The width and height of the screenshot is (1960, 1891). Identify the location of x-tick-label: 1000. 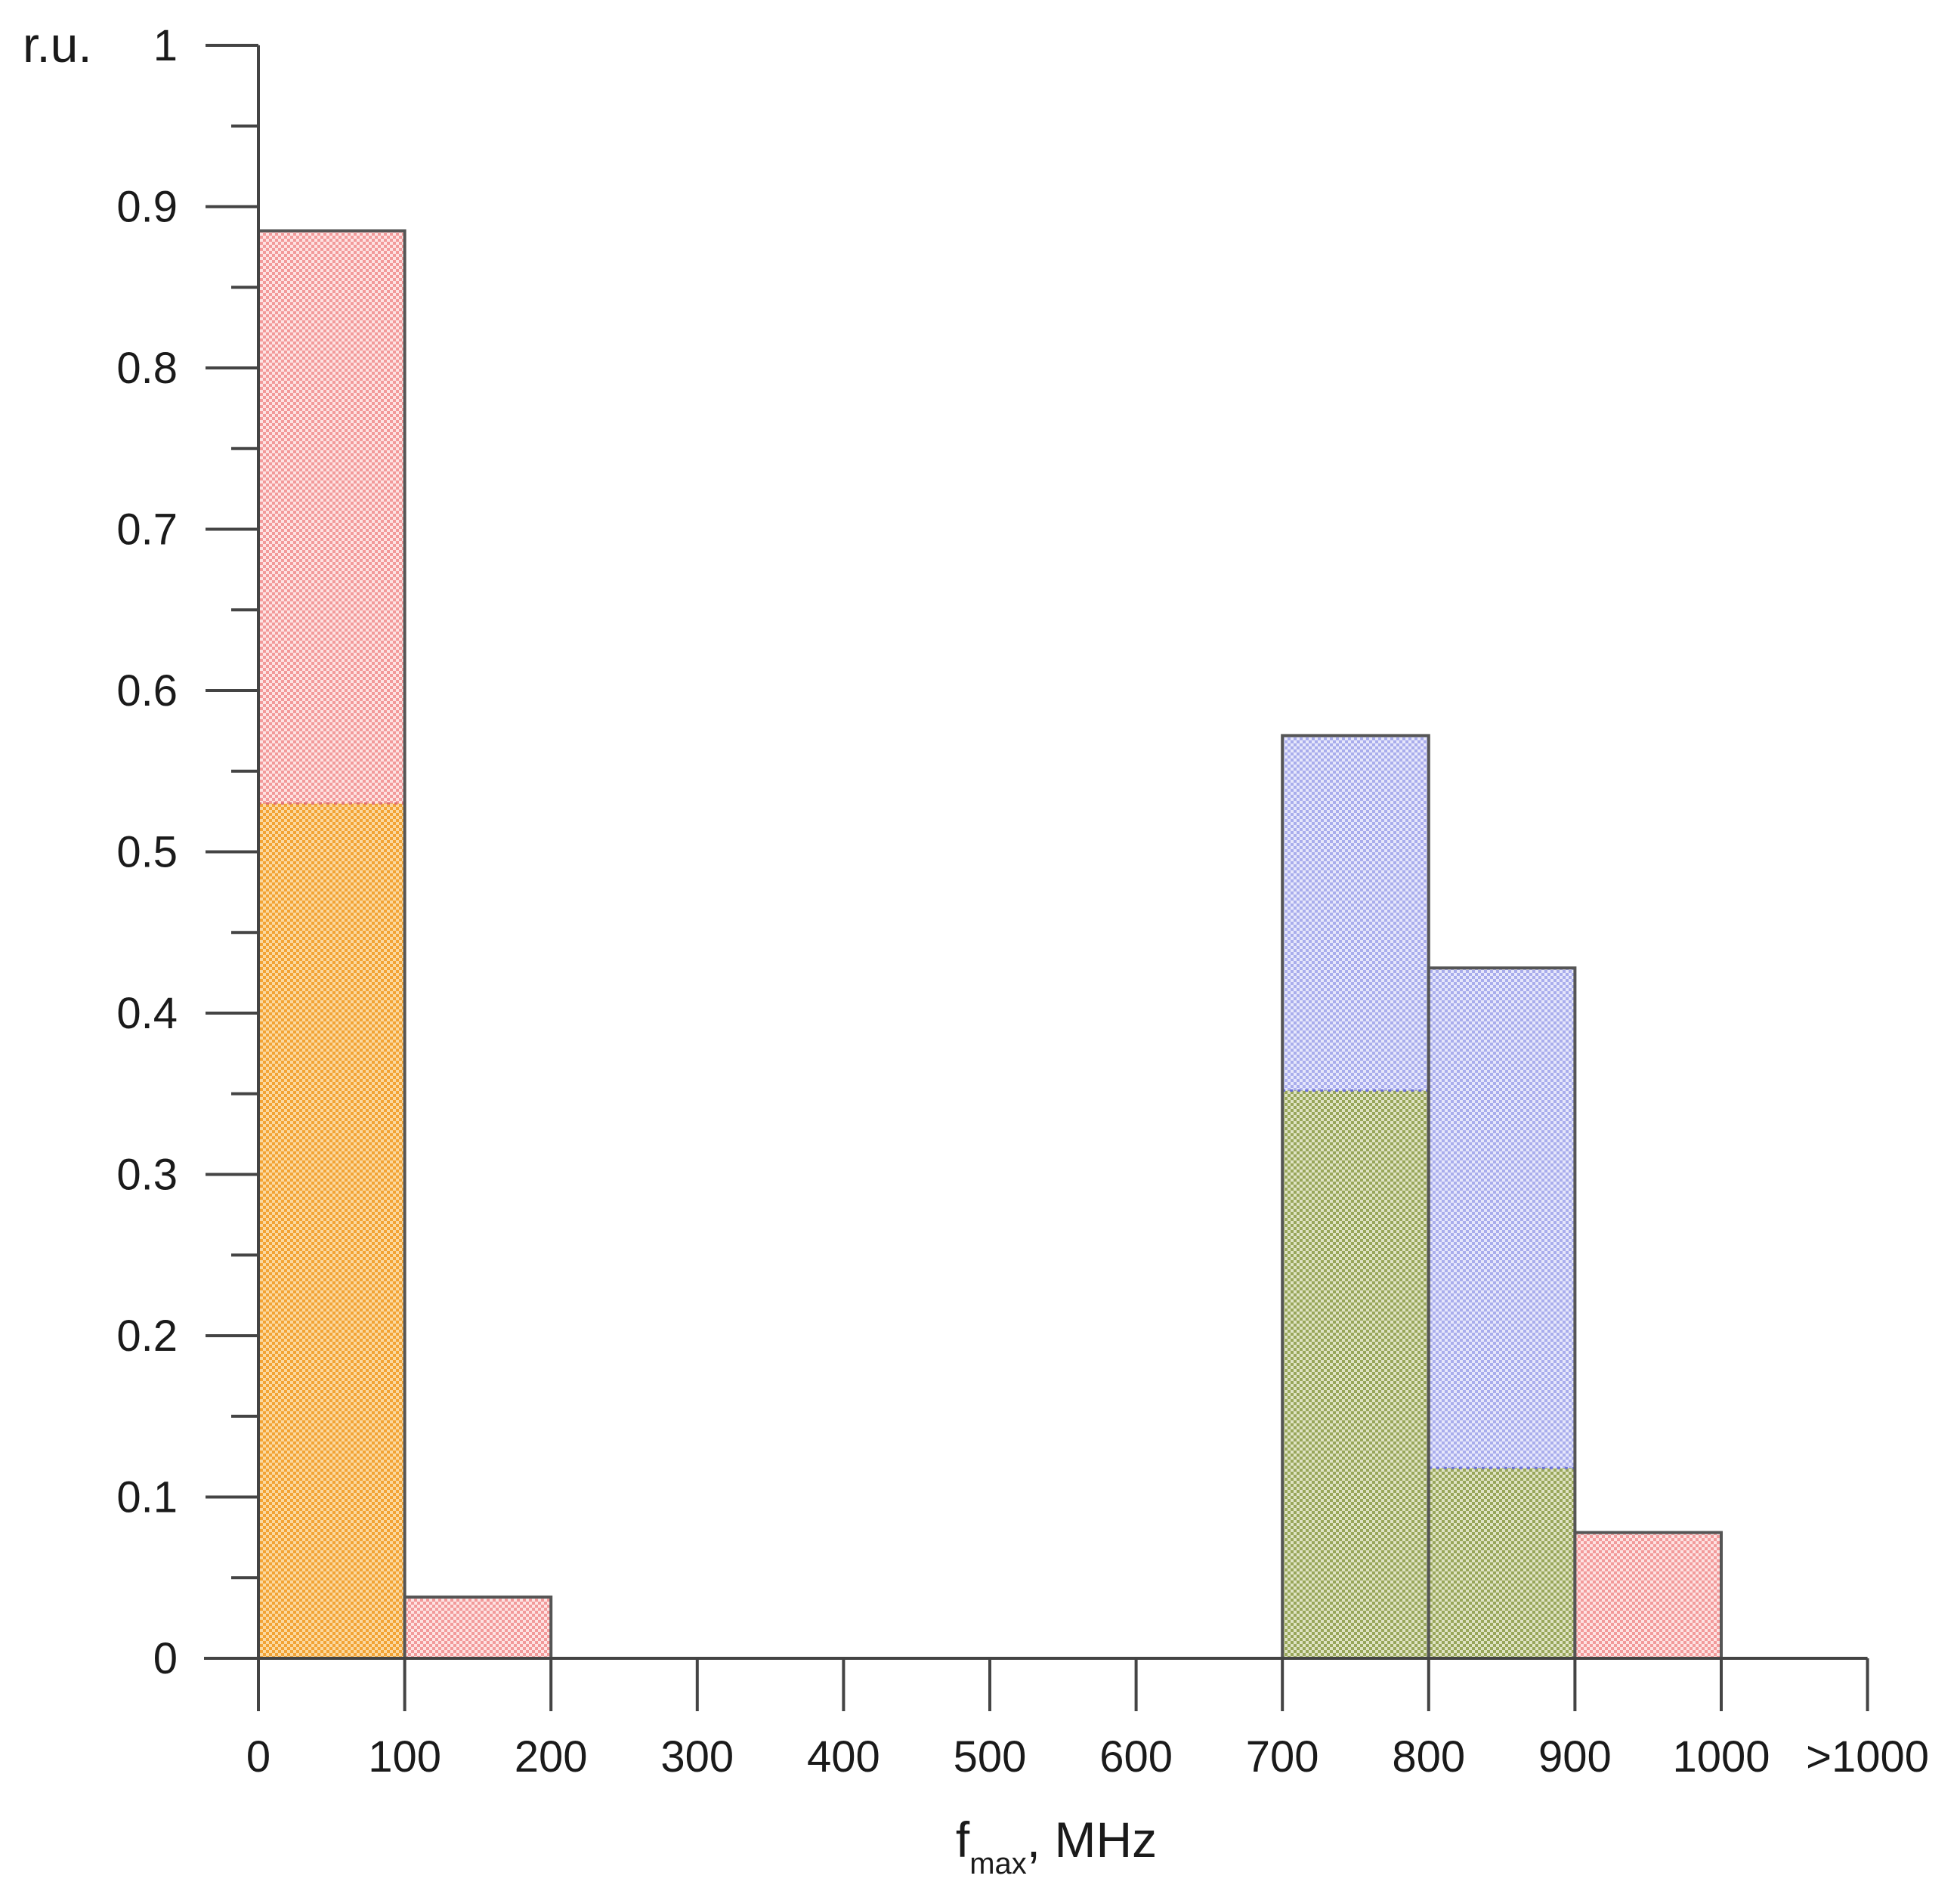
(1721, 1757).